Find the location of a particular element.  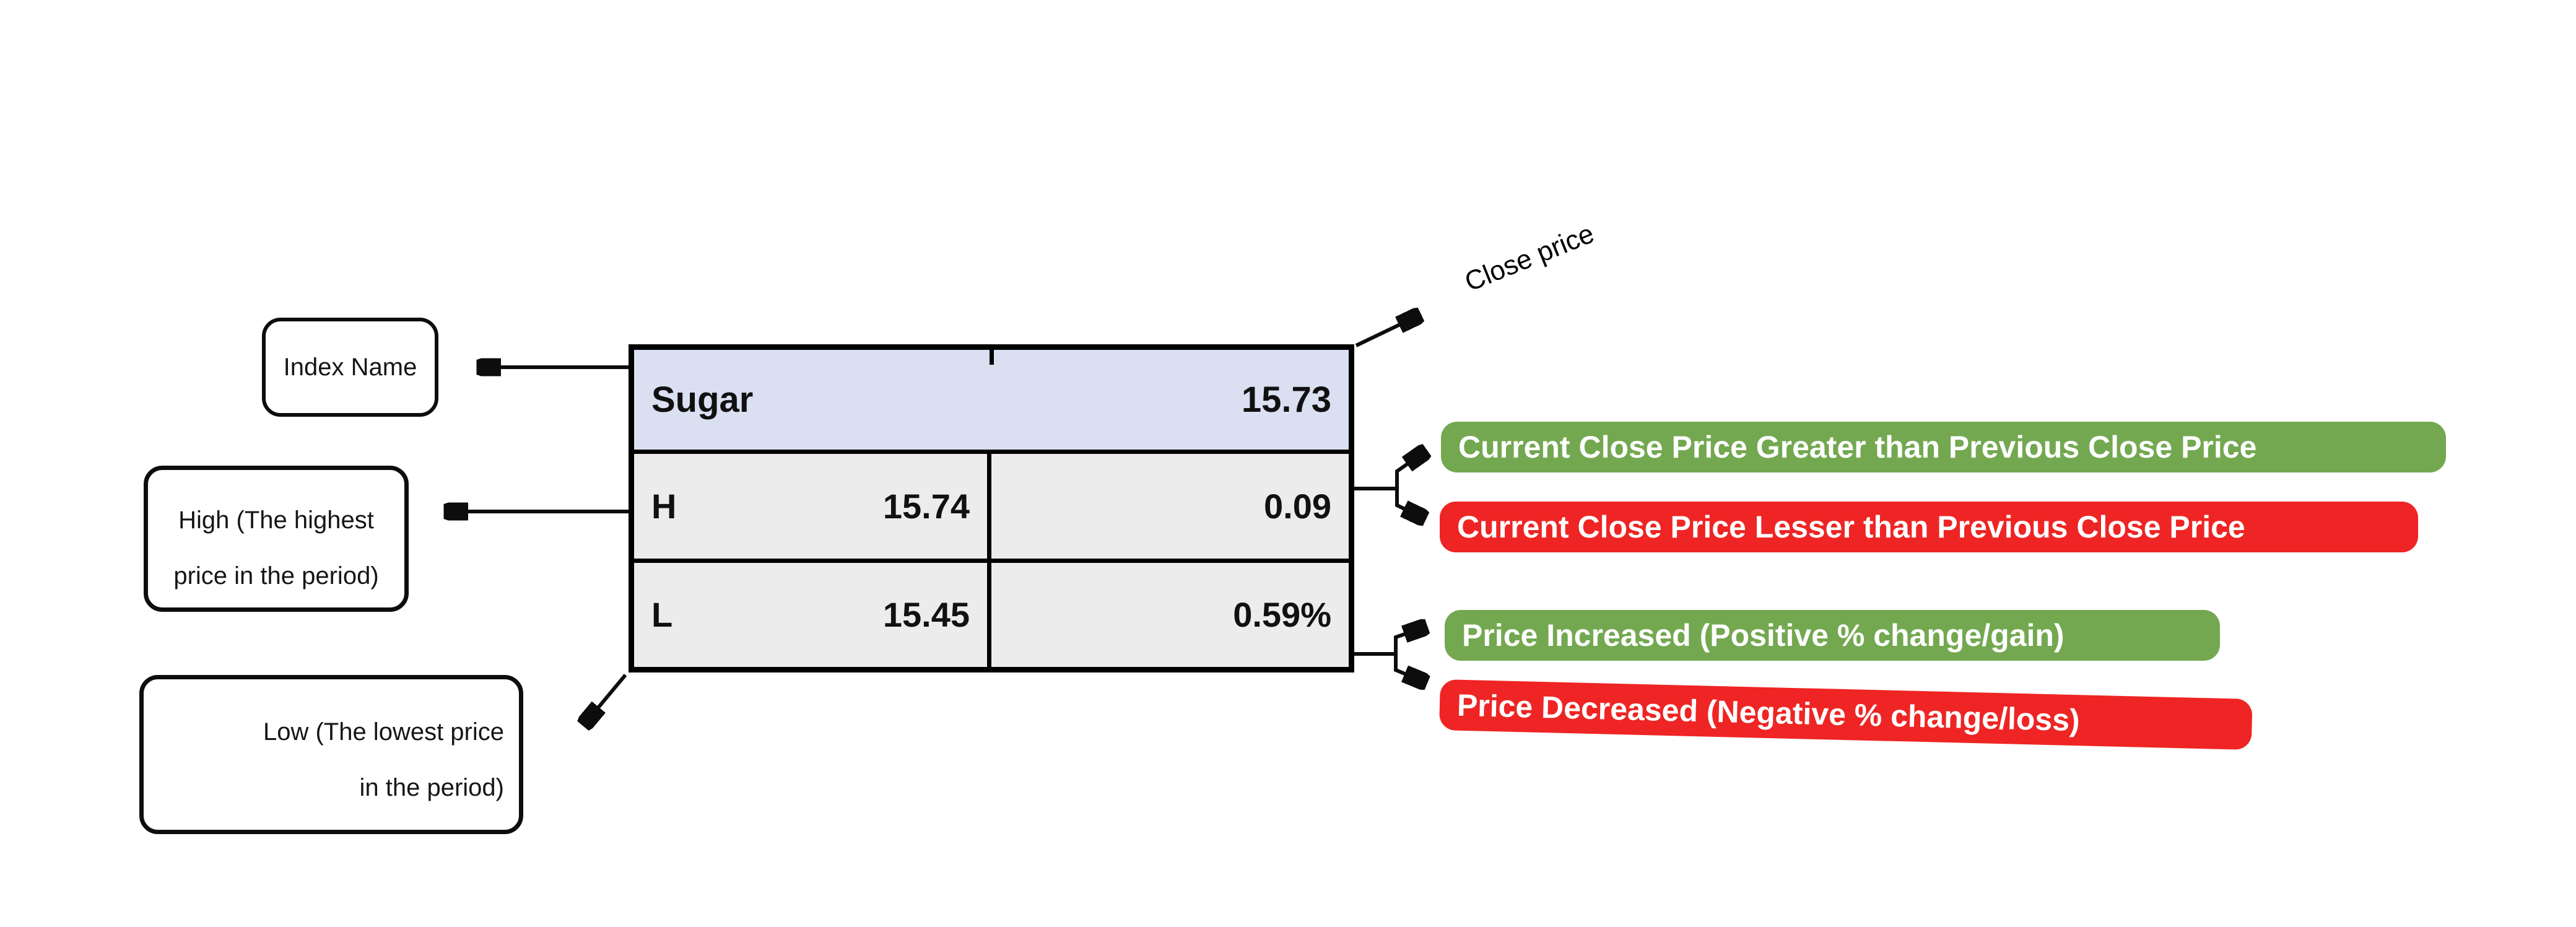

row-low: L 15.45 0.59% is located at coordinates (991, 615).